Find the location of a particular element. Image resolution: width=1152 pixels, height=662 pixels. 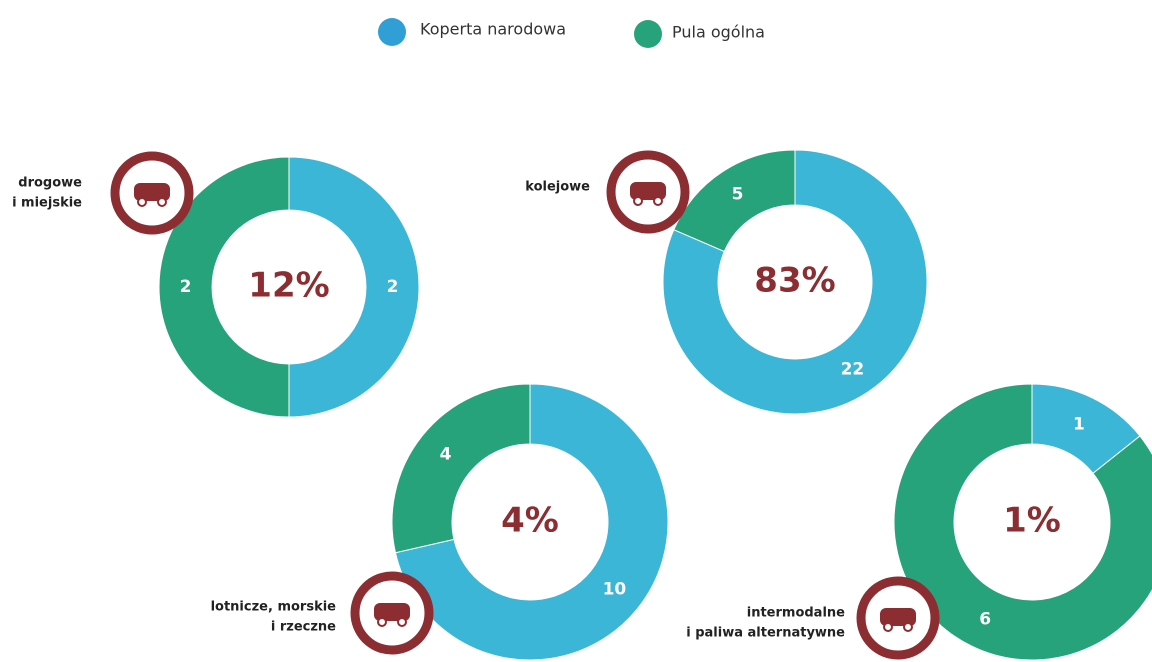

center-label: 83% is located at coordinates (794, 281).